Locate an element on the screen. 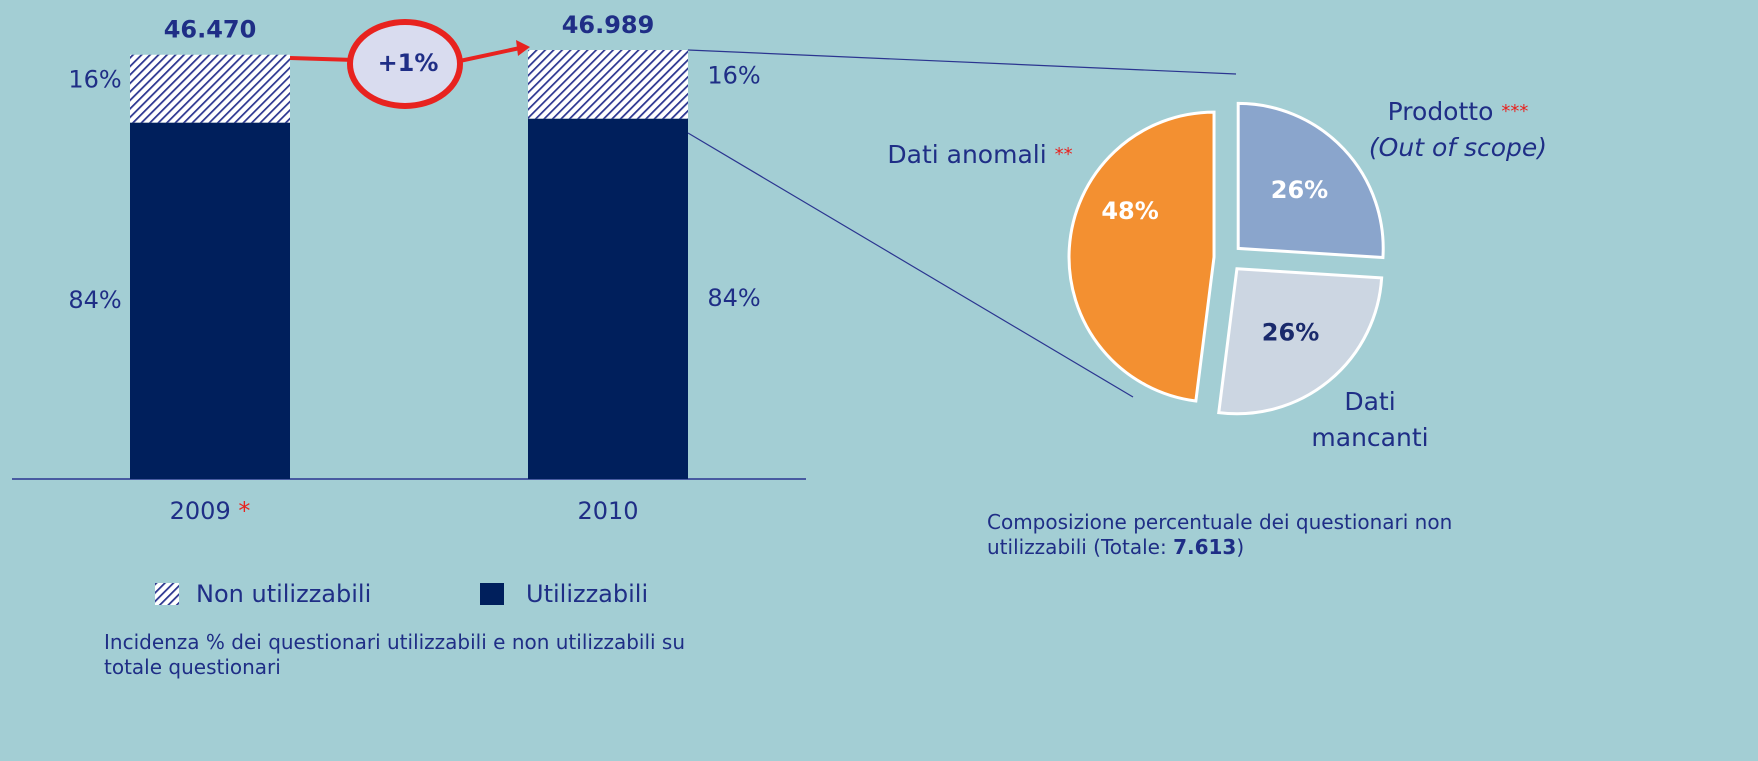  slice-value-label: 48% is located at coordinates (1129, 211).